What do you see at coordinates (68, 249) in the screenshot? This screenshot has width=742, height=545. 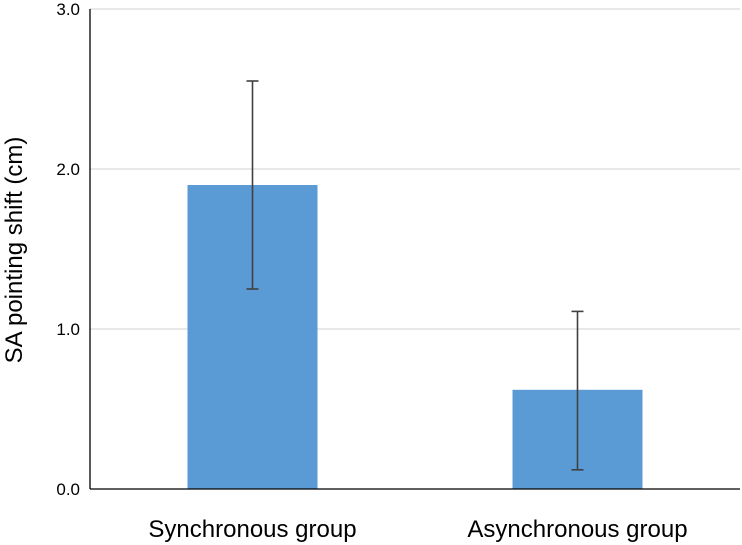 I see `y-tick-labels: 0.0 1.0 2.0 3.0` at bounding box center [68, 249].